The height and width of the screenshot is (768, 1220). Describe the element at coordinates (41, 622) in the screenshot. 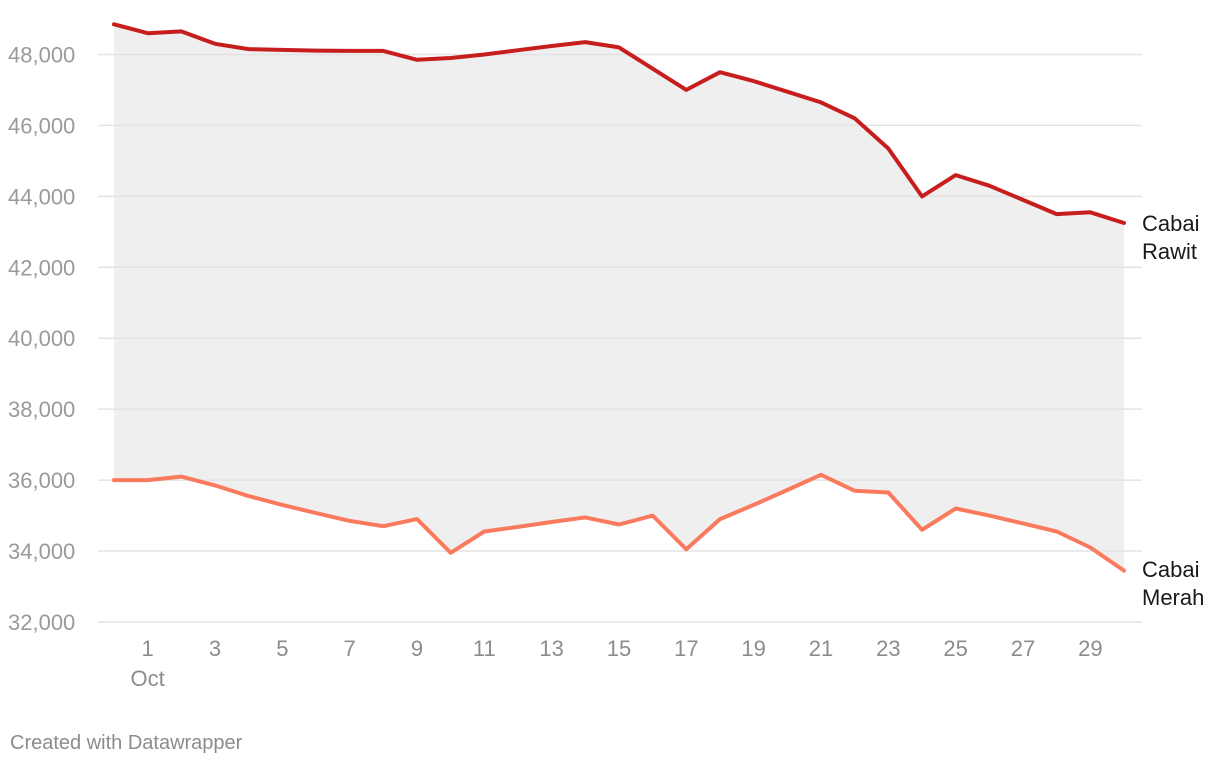

I see `y-tick-label: 32,000` at that location.